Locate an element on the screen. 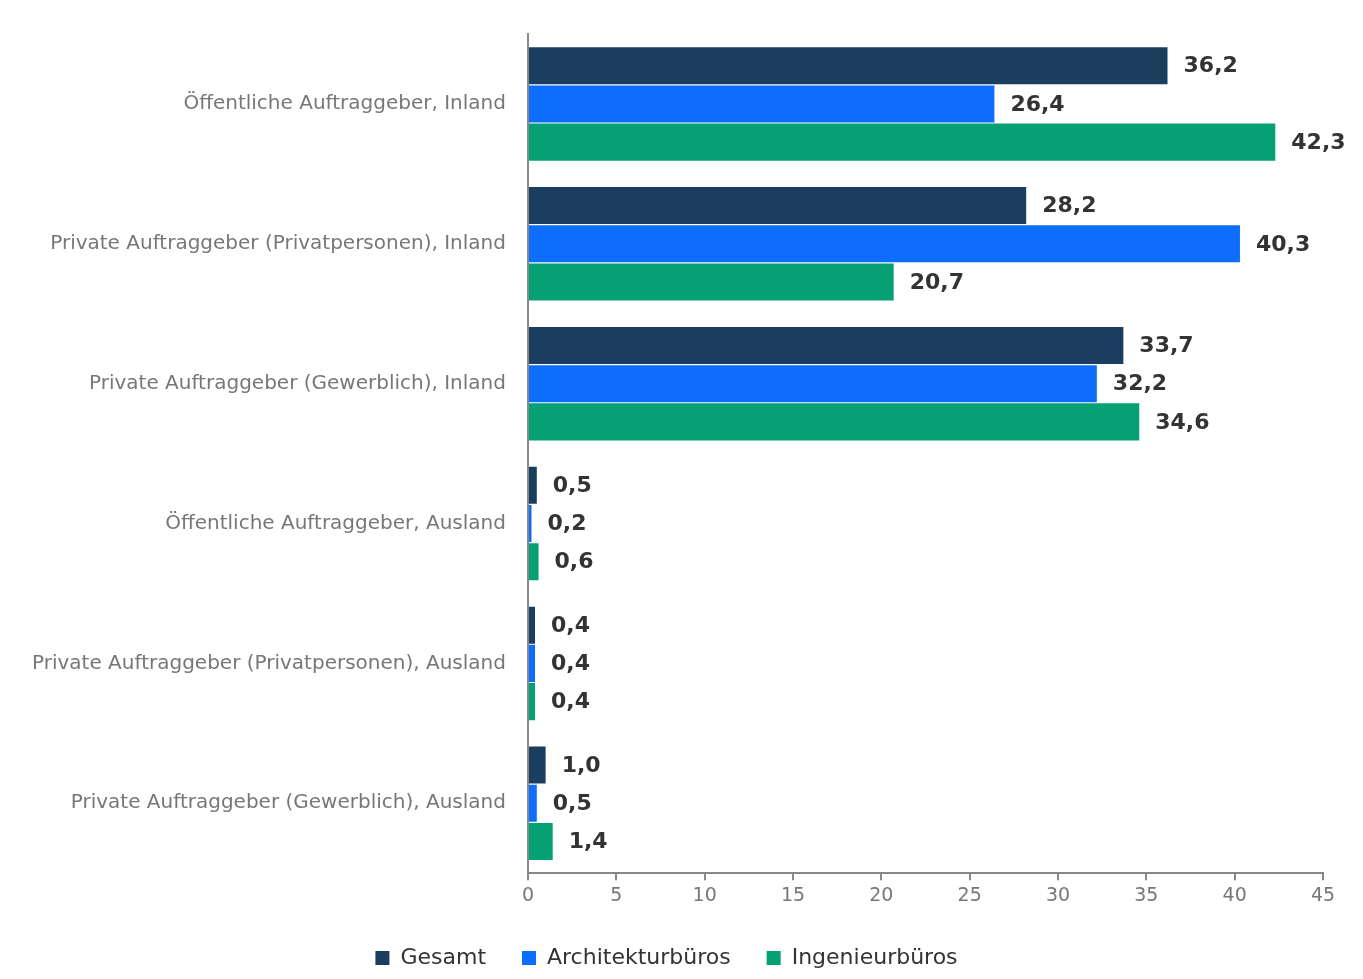 This screenshot has width=1363, height=979. y-tick-label: Private Auftraggeber (Gewerblich), Inland is located at coordinates (297, 381).